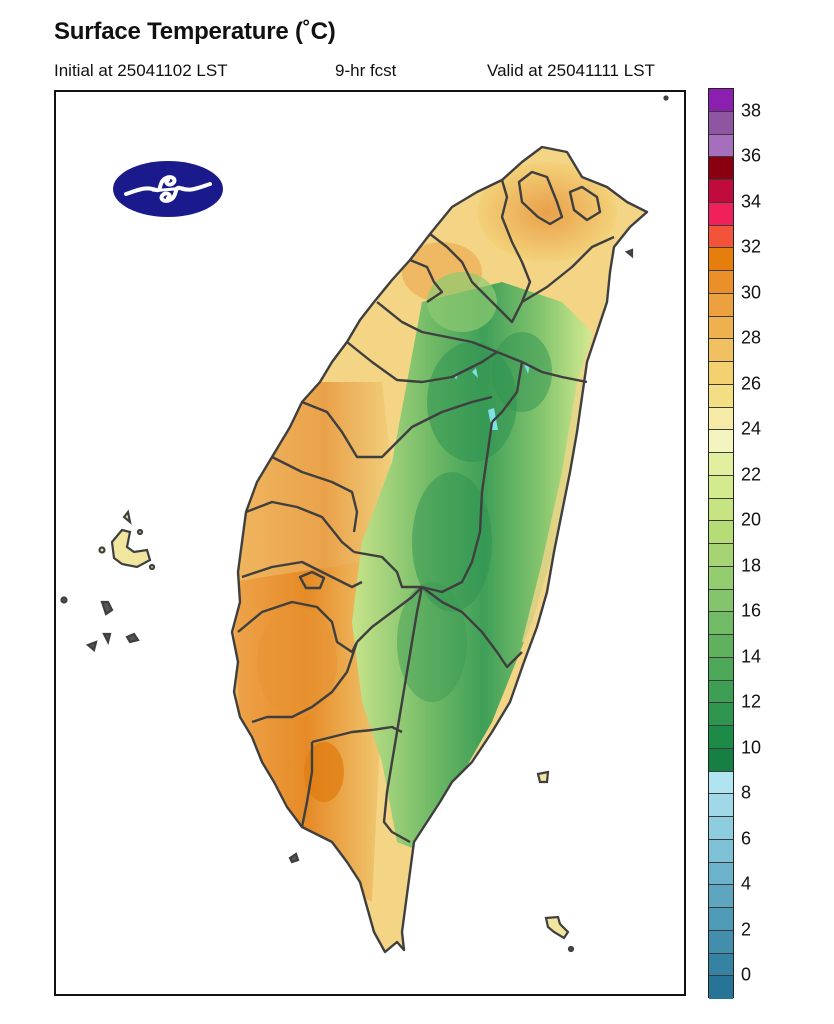 Image resolution: width=834 pixels, height=1024 pixels. I want to click on colorbar-tick-label: 30, so click(751, 292).